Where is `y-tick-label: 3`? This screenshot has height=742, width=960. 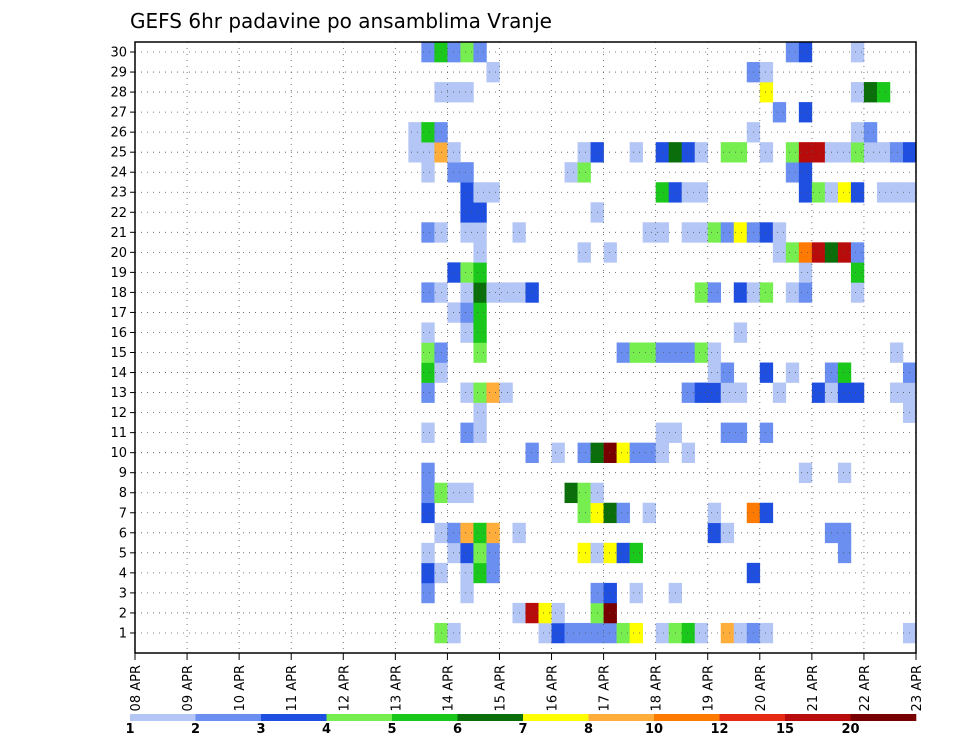
y-tick-label: 3 is located at coordinates (123, 593).